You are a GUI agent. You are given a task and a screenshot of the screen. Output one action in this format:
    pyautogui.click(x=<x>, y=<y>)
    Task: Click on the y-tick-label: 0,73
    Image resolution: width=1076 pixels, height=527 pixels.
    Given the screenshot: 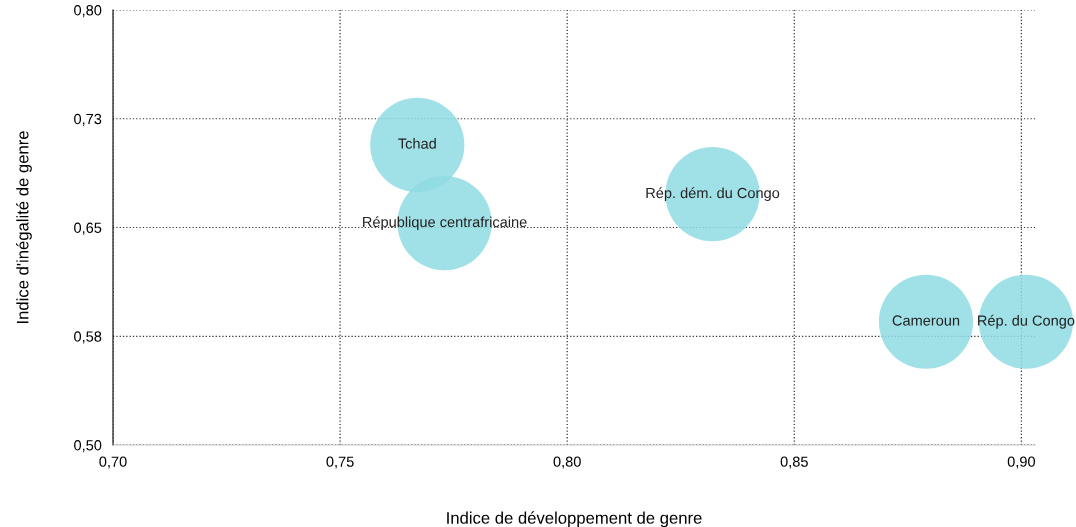 What is the action you would take?
    pyautogui.click(x=88, y=119)
    